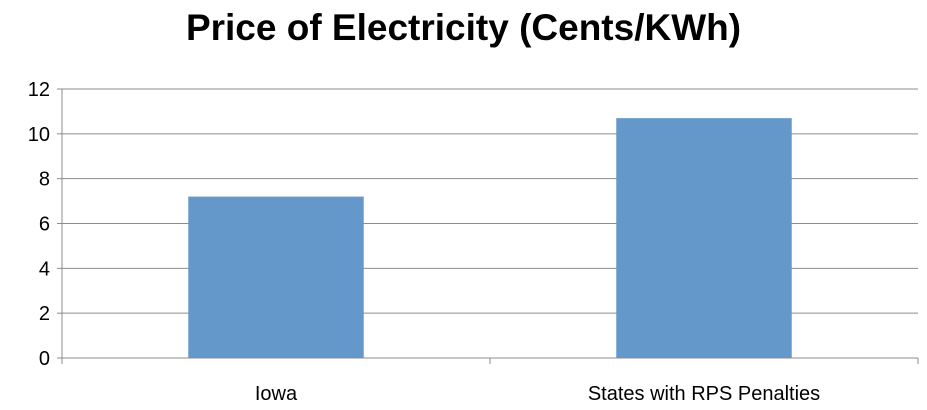  I want to click on y-tick-label: 10, so click(39, 135).